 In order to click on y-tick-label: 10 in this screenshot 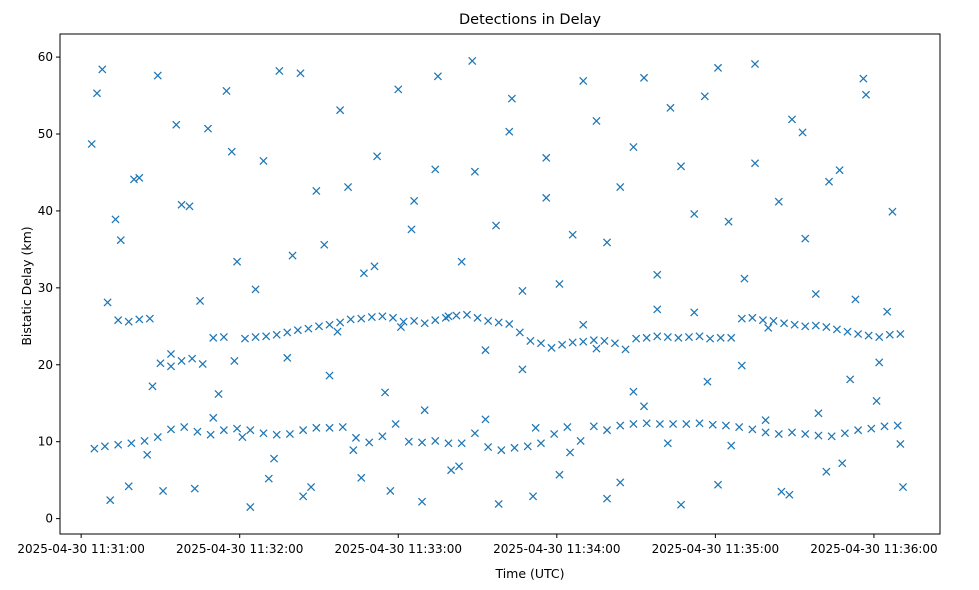, I will do `click(45, 442)`.